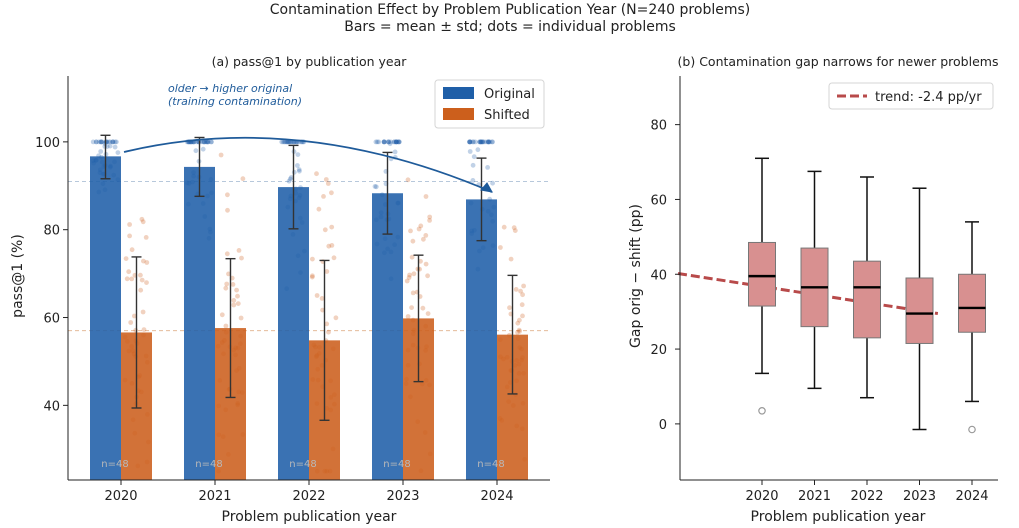  I want to click on y-tick-label: 40, so click(51, 406).